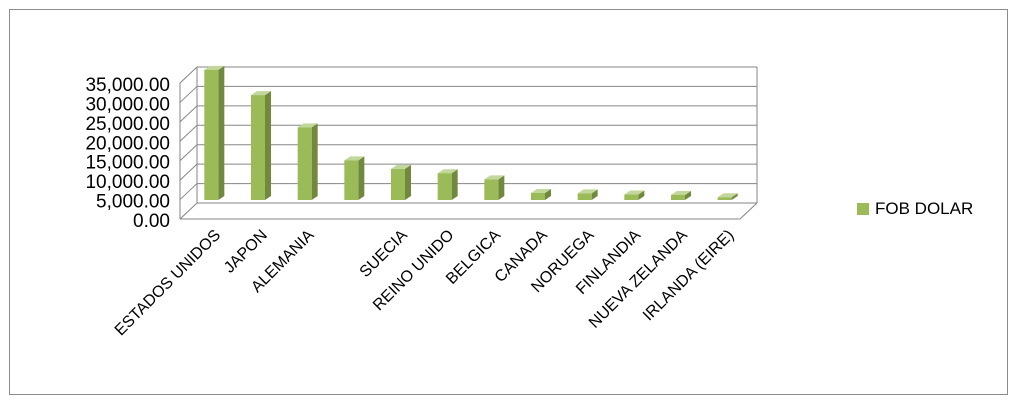 Image resolution: width=1019 pixels, height=403 pixels. Describe the element at coordinates (151, 221) in the screenshot. I see `y-tick-label: 0.00` at that location.